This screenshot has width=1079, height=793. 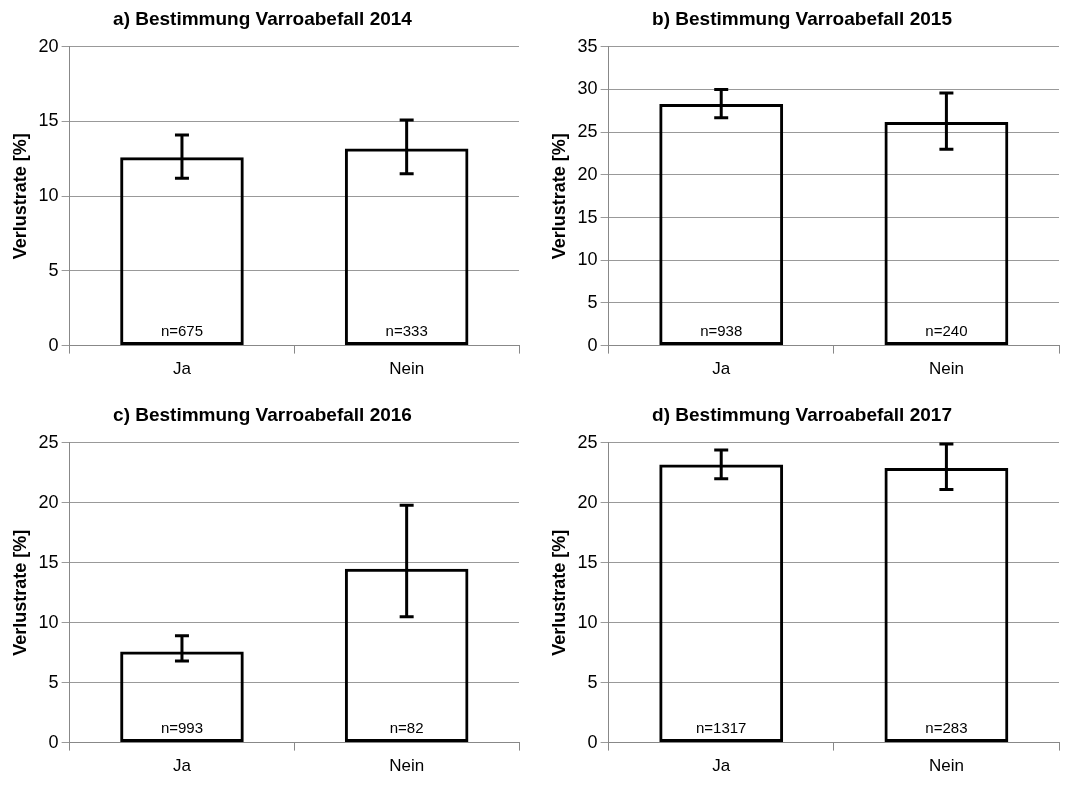 What do you see at coordinates (802, 414) in the screenshot?
I see `chart-title: d) Bestimmung Varroabefall 2017` at bounding box center [802, 414].